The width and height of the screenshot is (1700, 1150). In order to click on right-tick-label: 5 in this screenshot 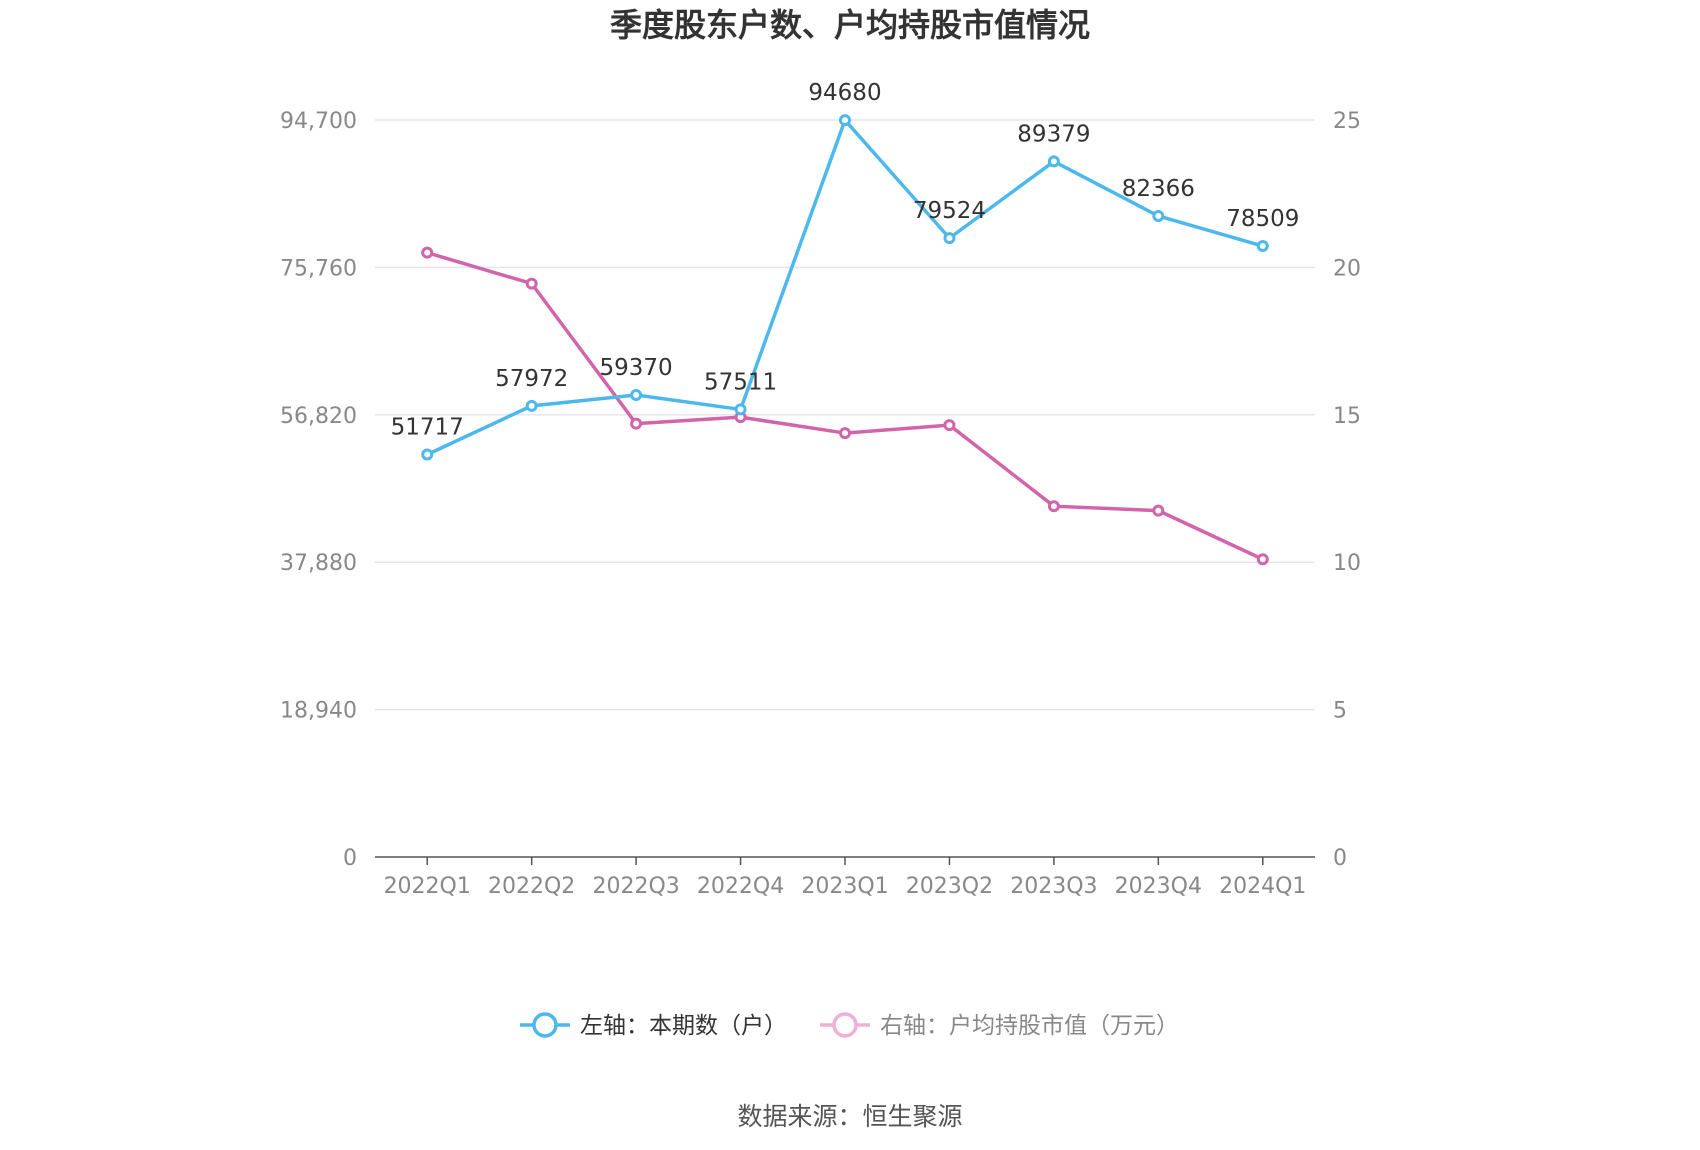, I will do `click(1340, 711)`.